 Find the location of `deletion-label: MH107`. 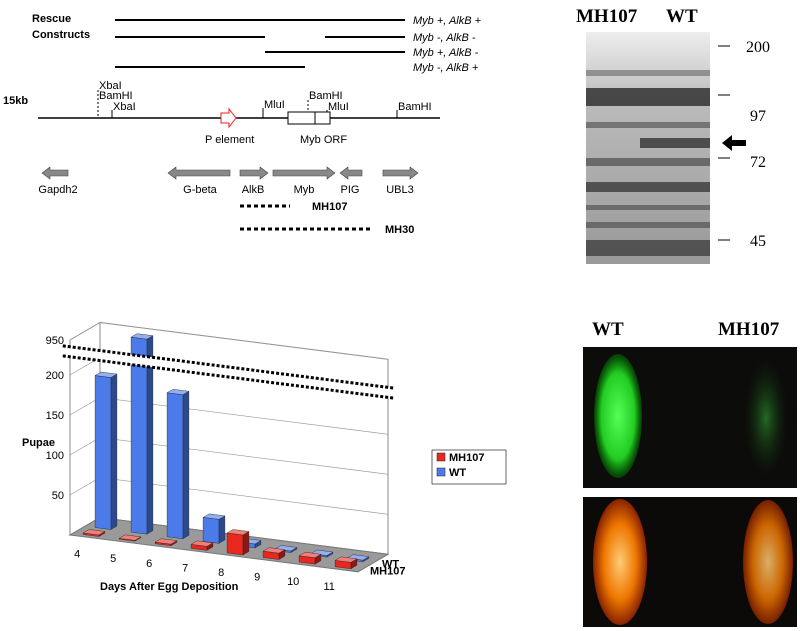

deletion-label: MH107 is located at coordinates (329, 207).